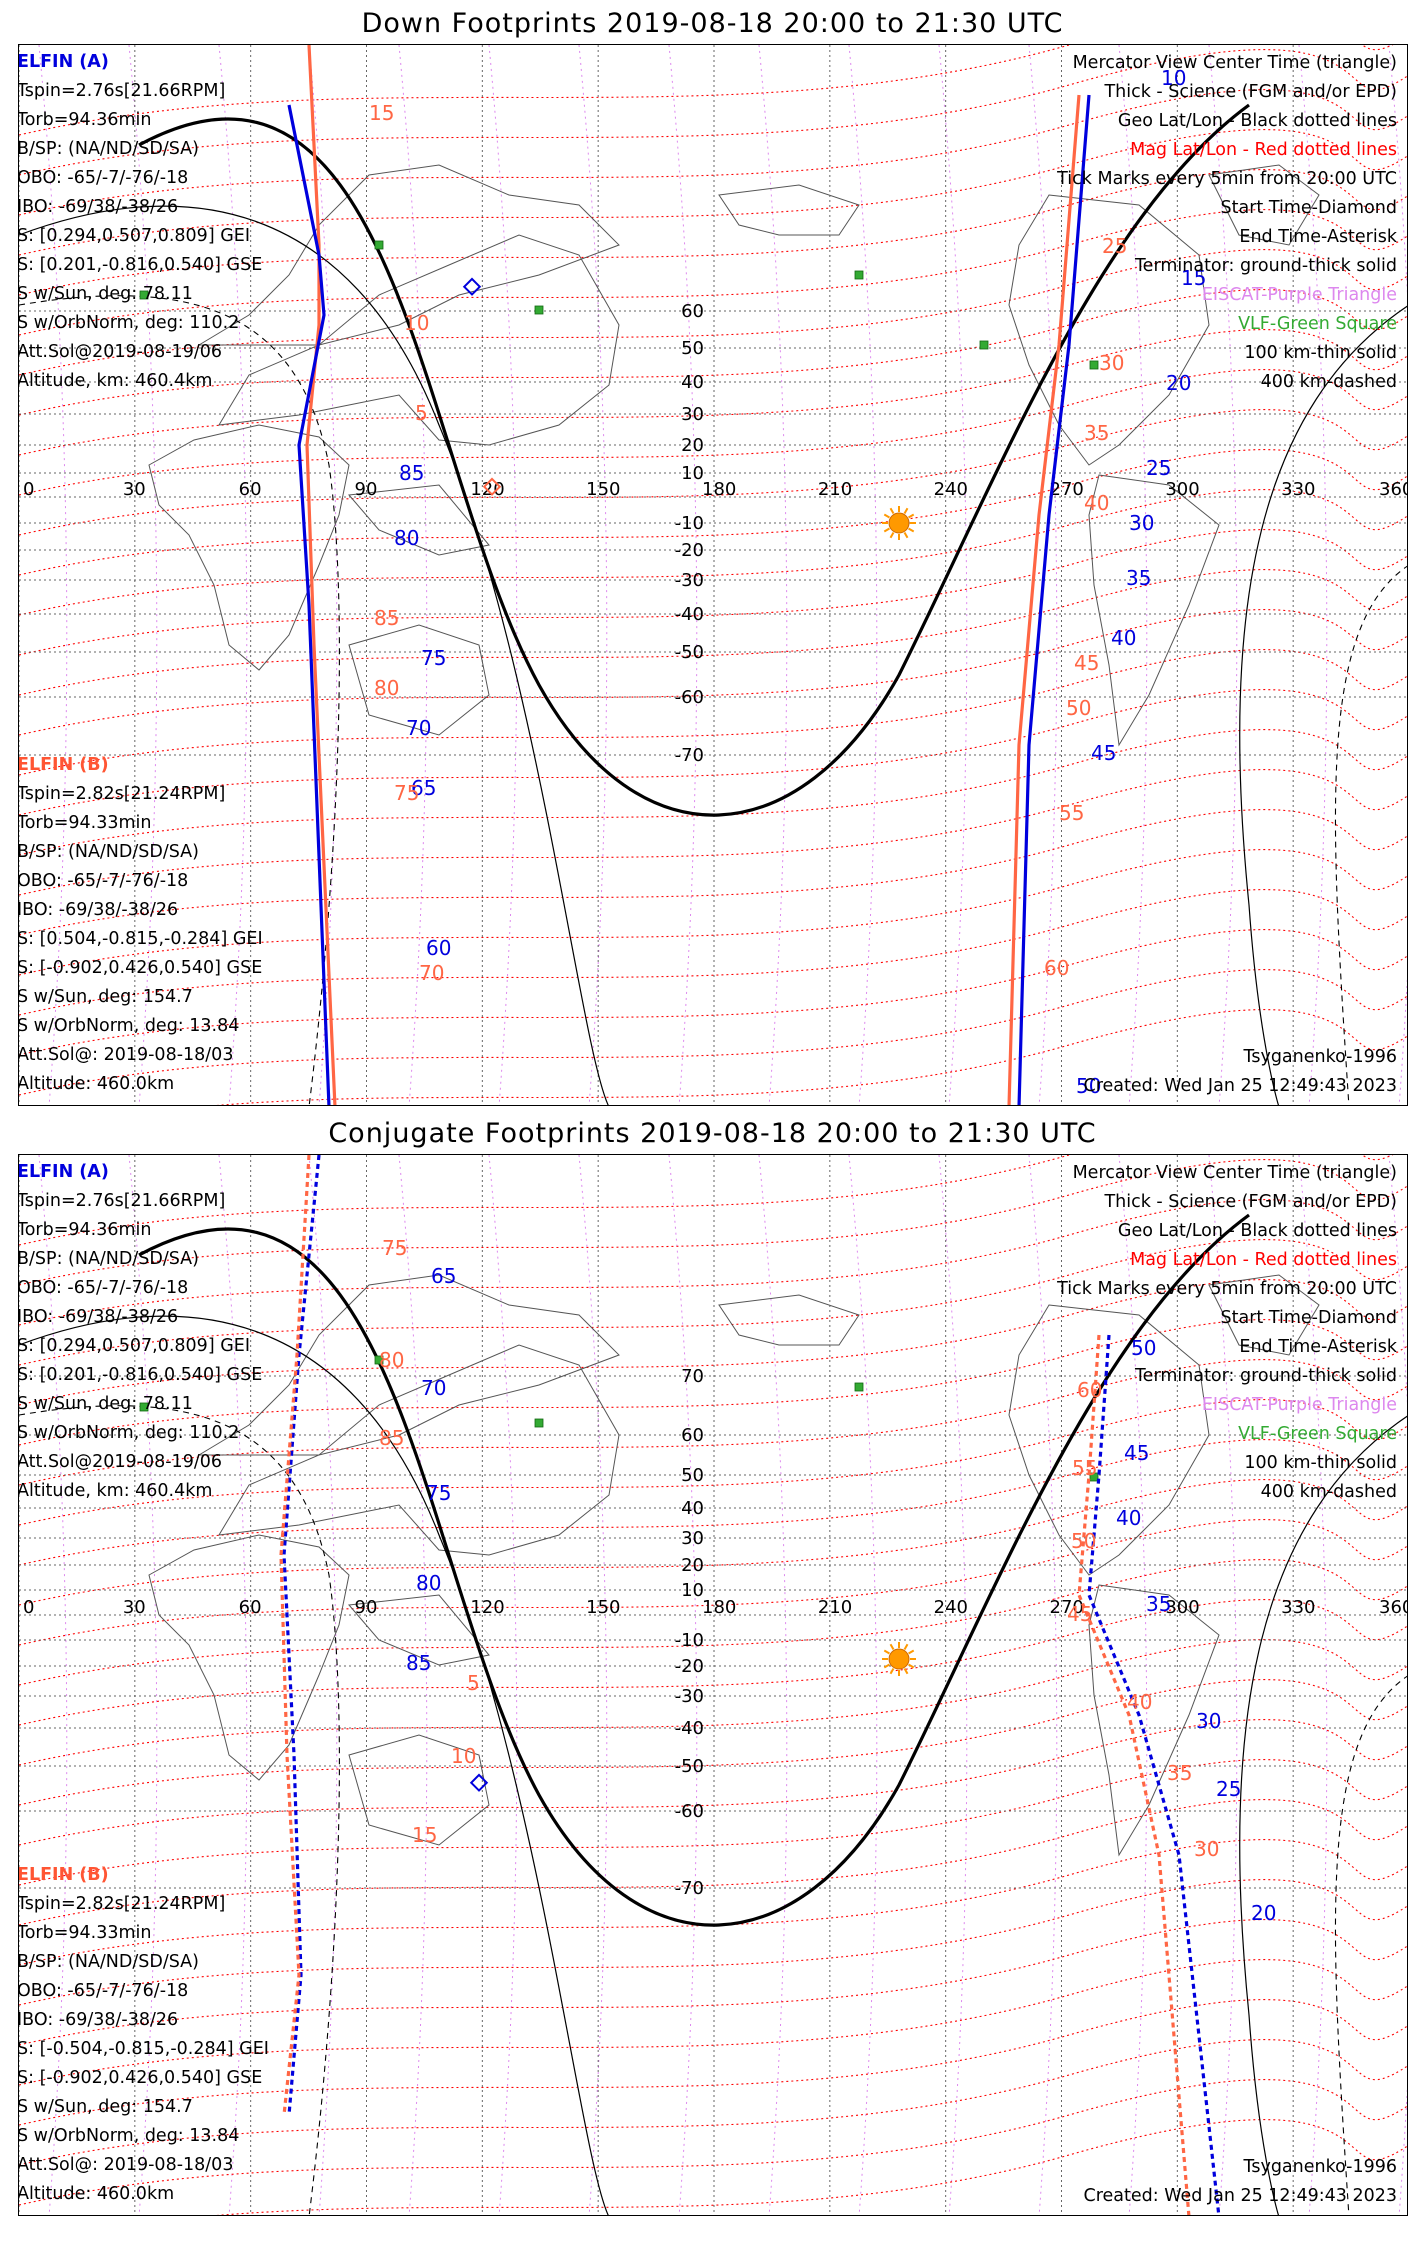 Image resolution: width=1425 pixels, height=2250 pixels. I want to click on elfin-b-track, so click(321, 575).